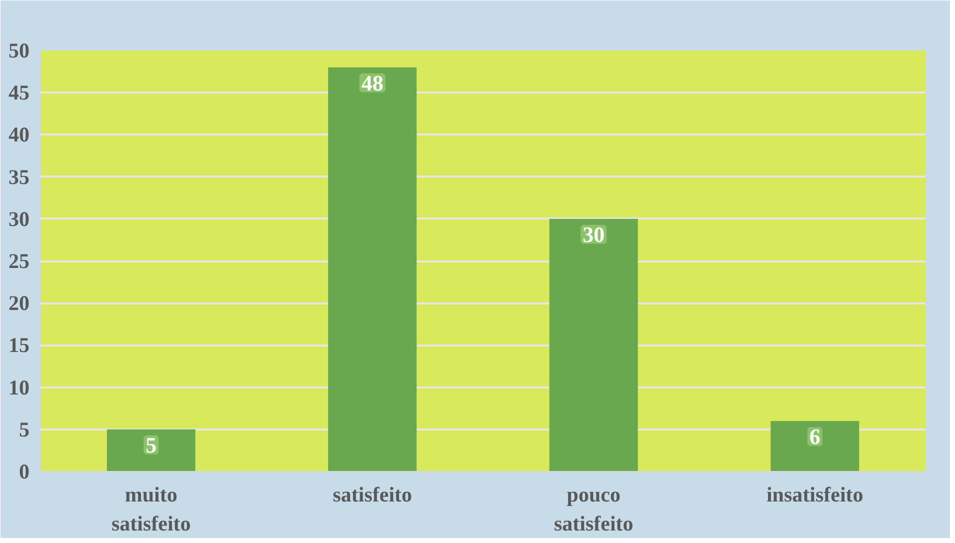  What do you see at coordinates (19, 50) in the screenshot?
I see `y-tick-label: 50` at bounding box center [19, 50].